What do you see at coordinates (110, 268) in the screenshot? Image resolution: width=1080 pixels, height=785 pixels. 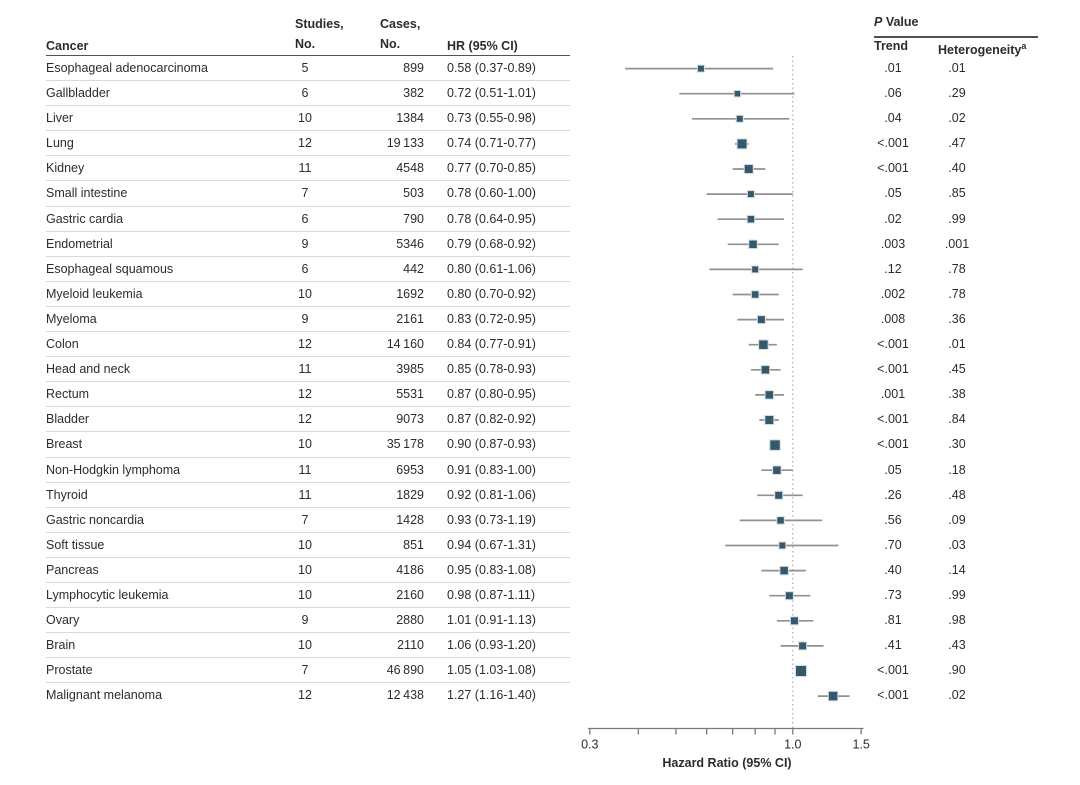 I see `cancer-name-cell: Esophageal squamous` at bounding box center [110, 268].